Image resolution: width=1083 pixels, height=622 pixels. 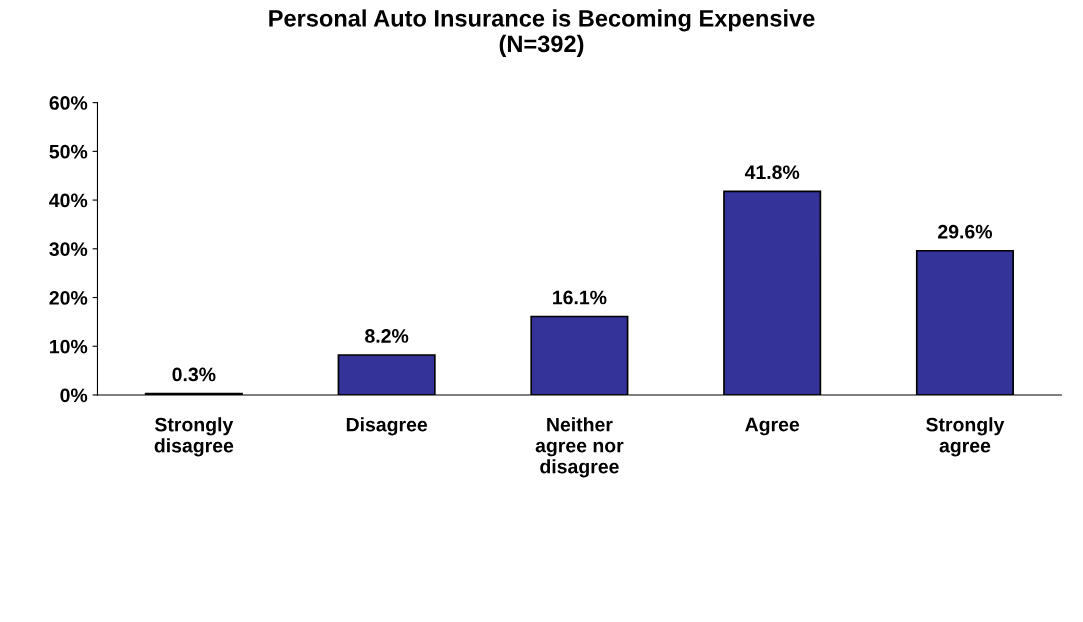 I want to click on y-tick-label: 50%, so click(x=68, y=151).